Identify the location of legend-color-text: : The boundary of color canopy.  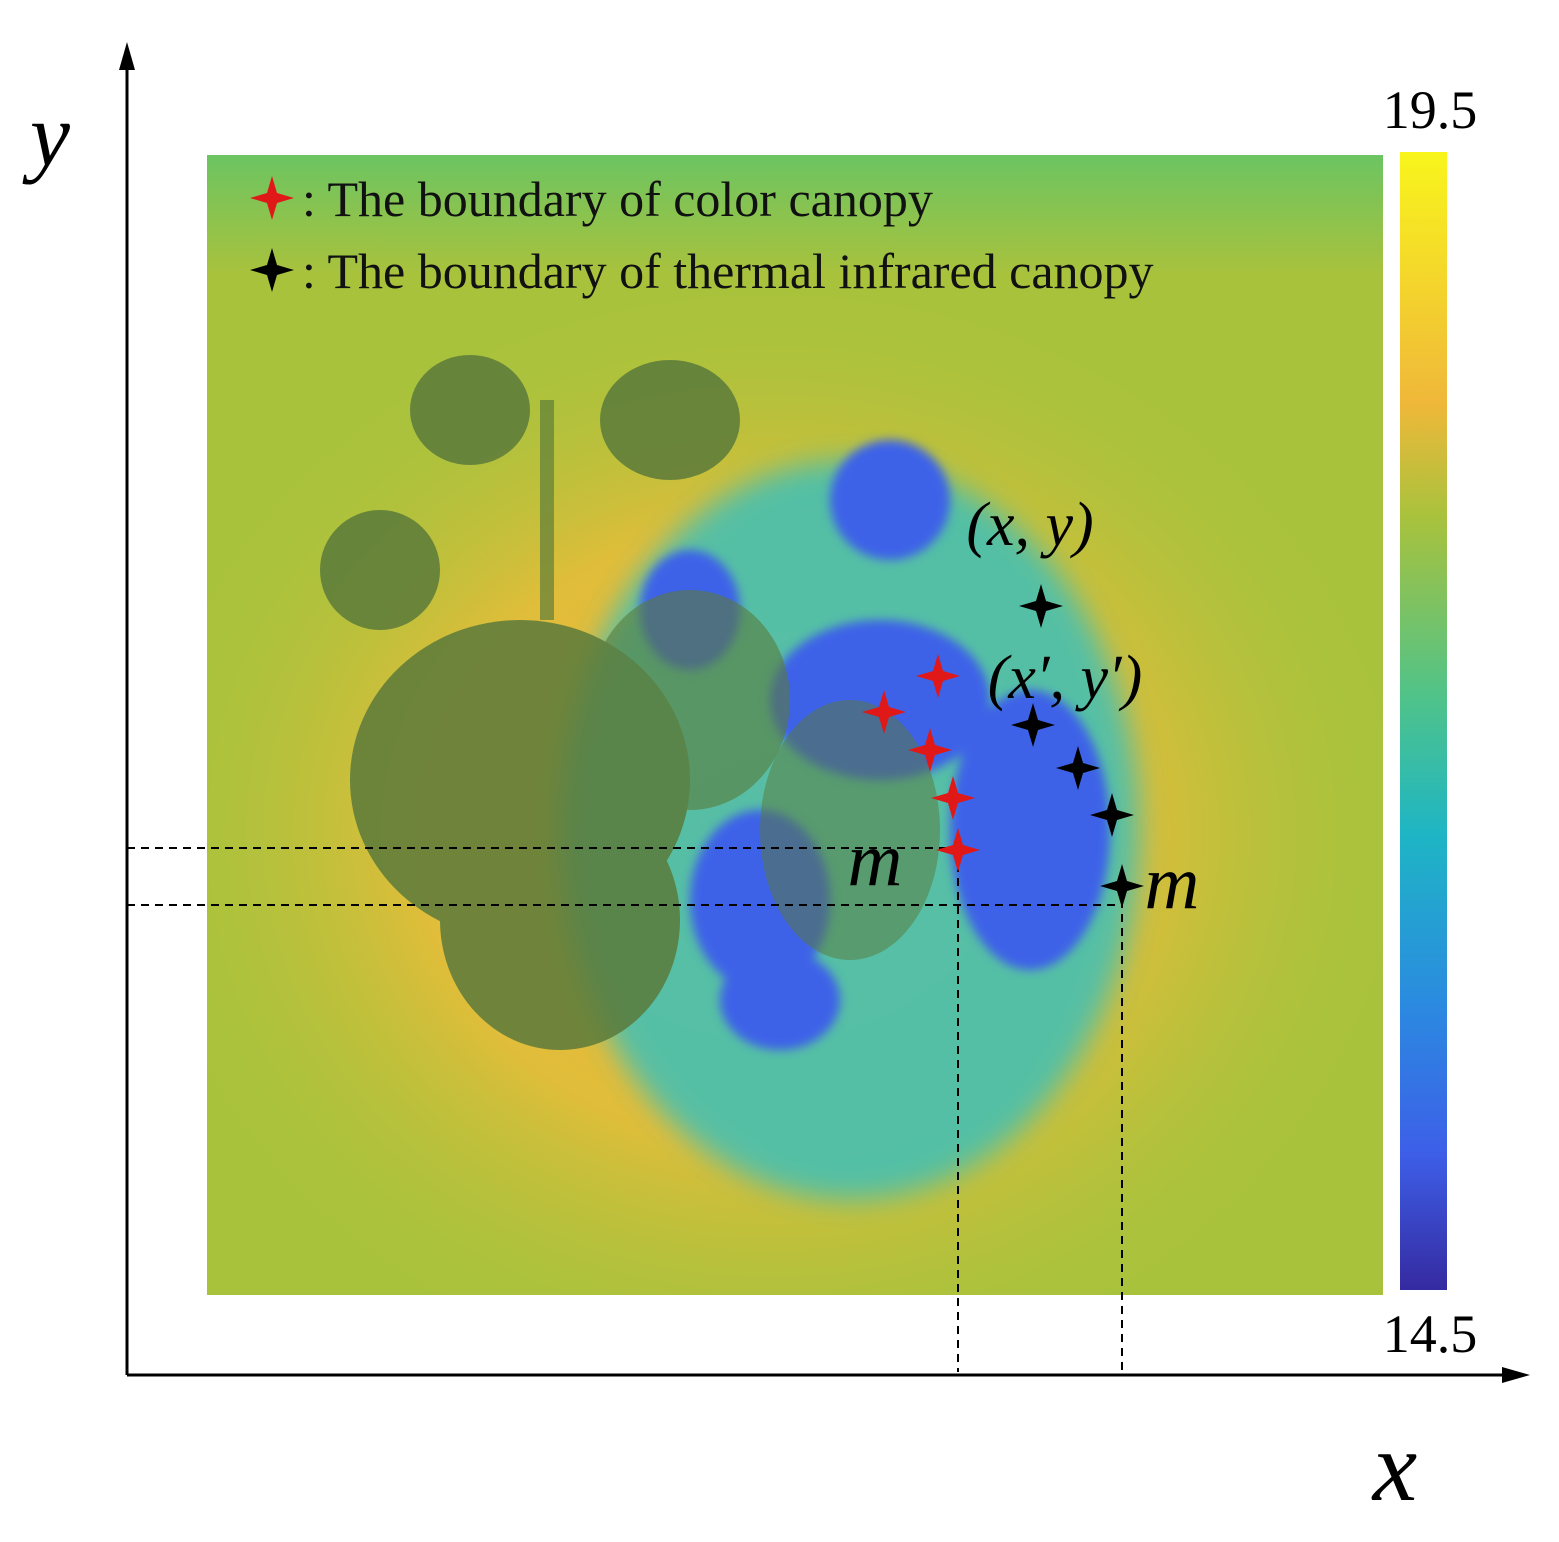
(617, 199).